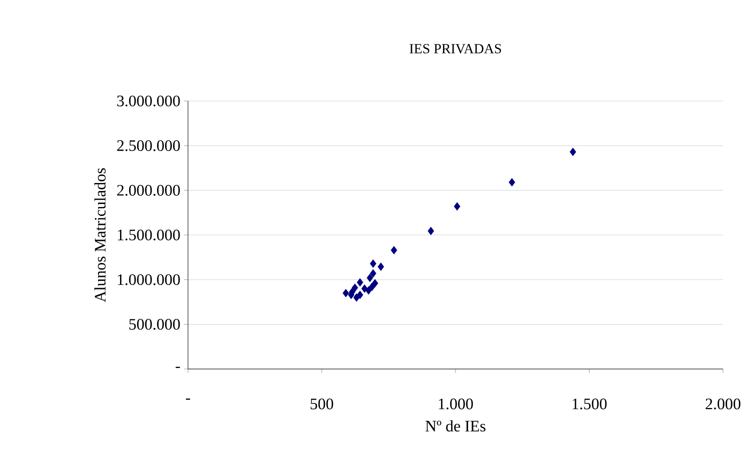 Image resolution: width=752 pixels, height=472 pixels. Describe the element at coordinates (178, 367) in the screenshot. I see `y-tick-label: -` at that location.